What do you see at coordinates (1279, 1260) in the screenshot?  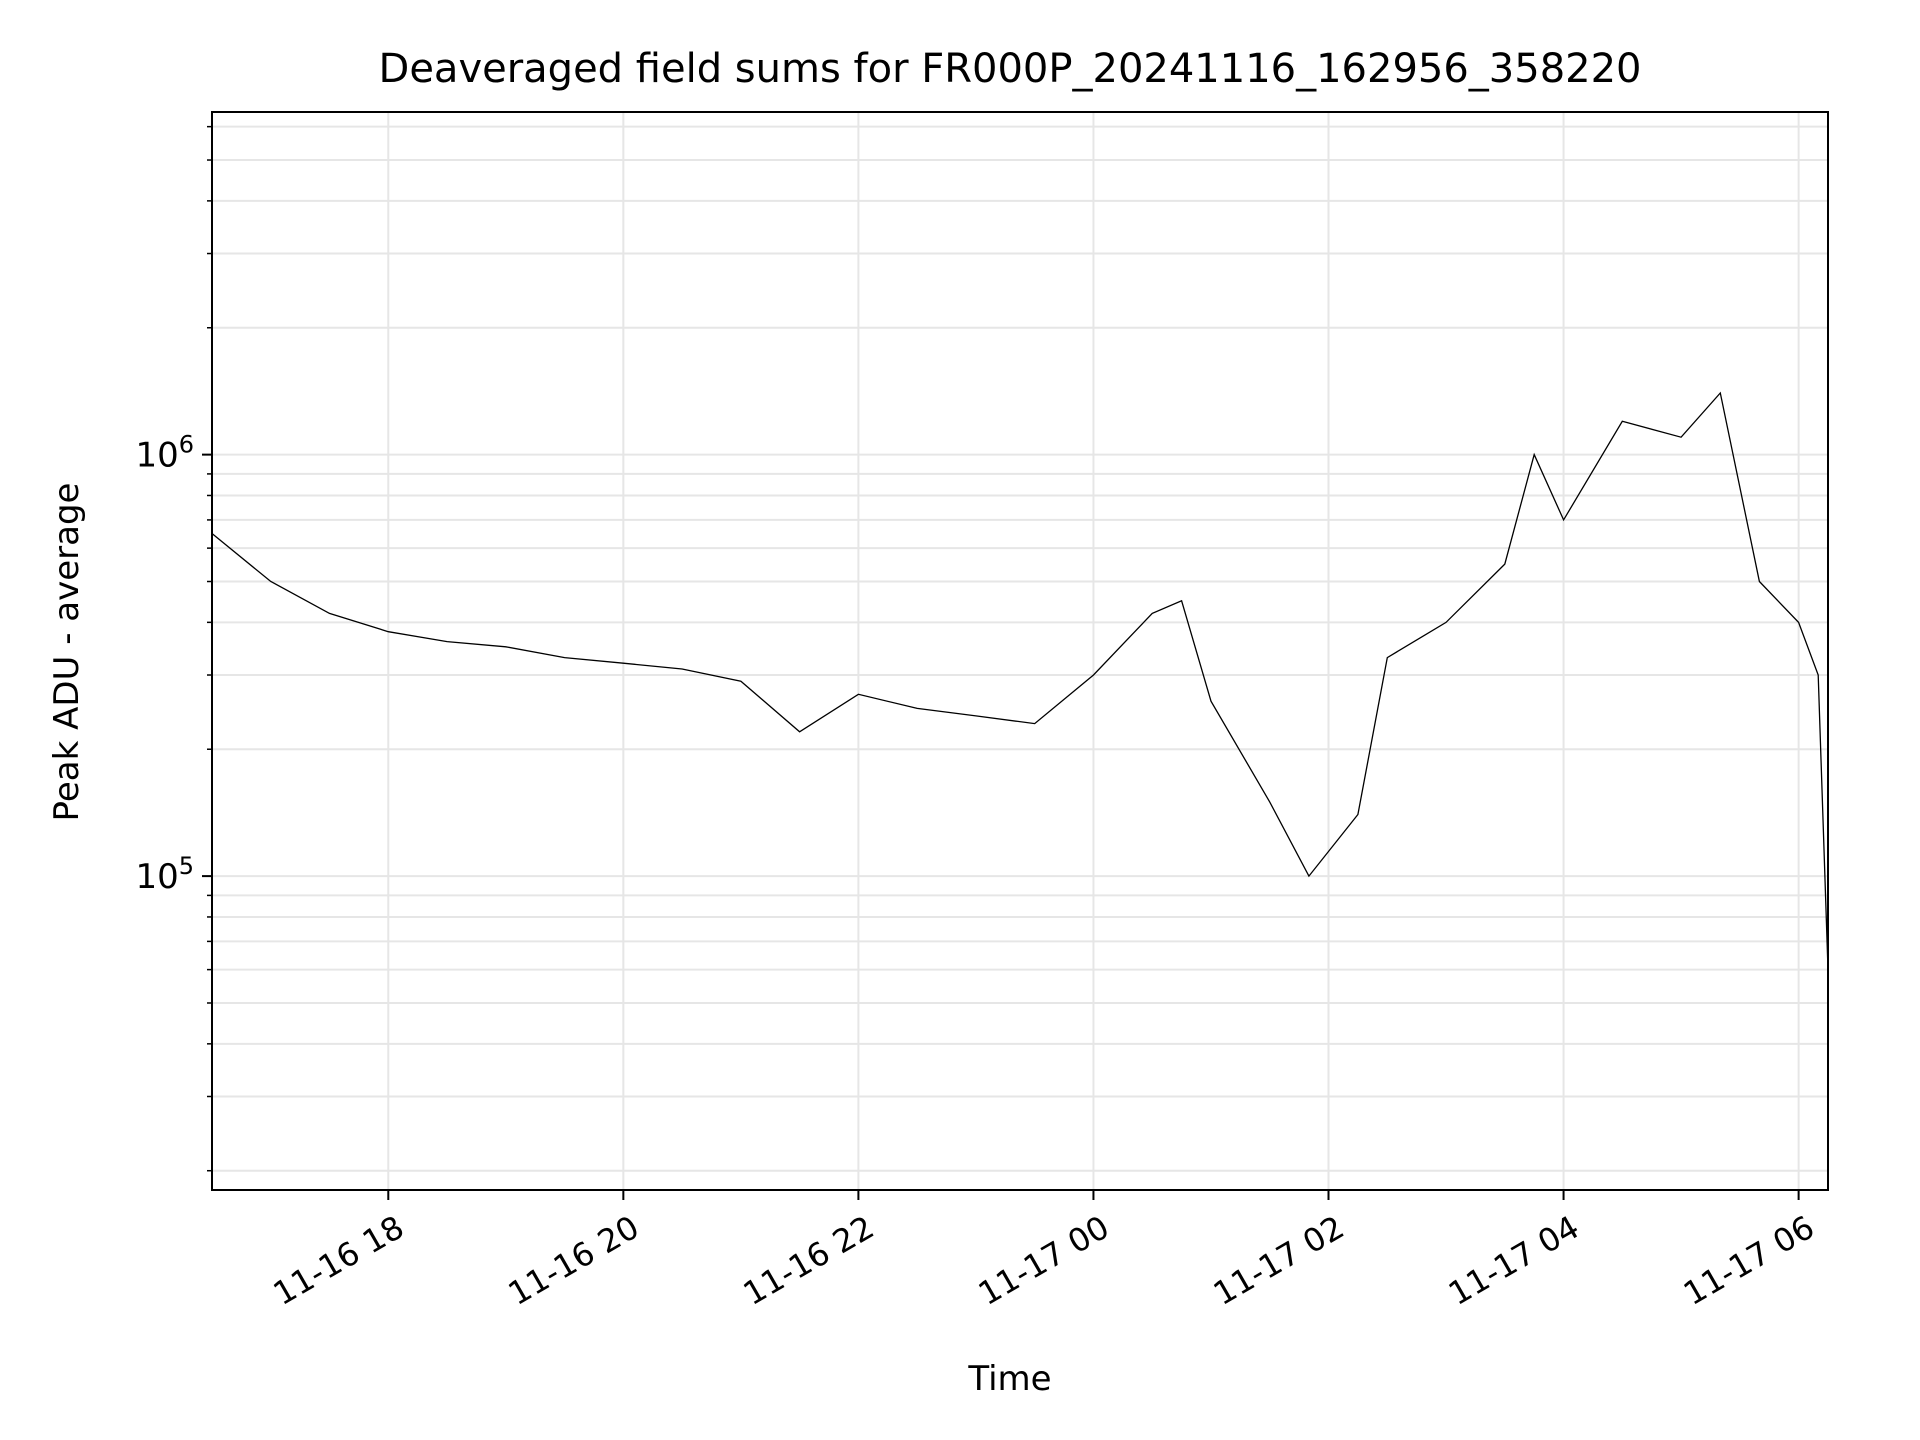 I see `x-tick-label: 11-17 02` at bounding box center [1279, 1260].